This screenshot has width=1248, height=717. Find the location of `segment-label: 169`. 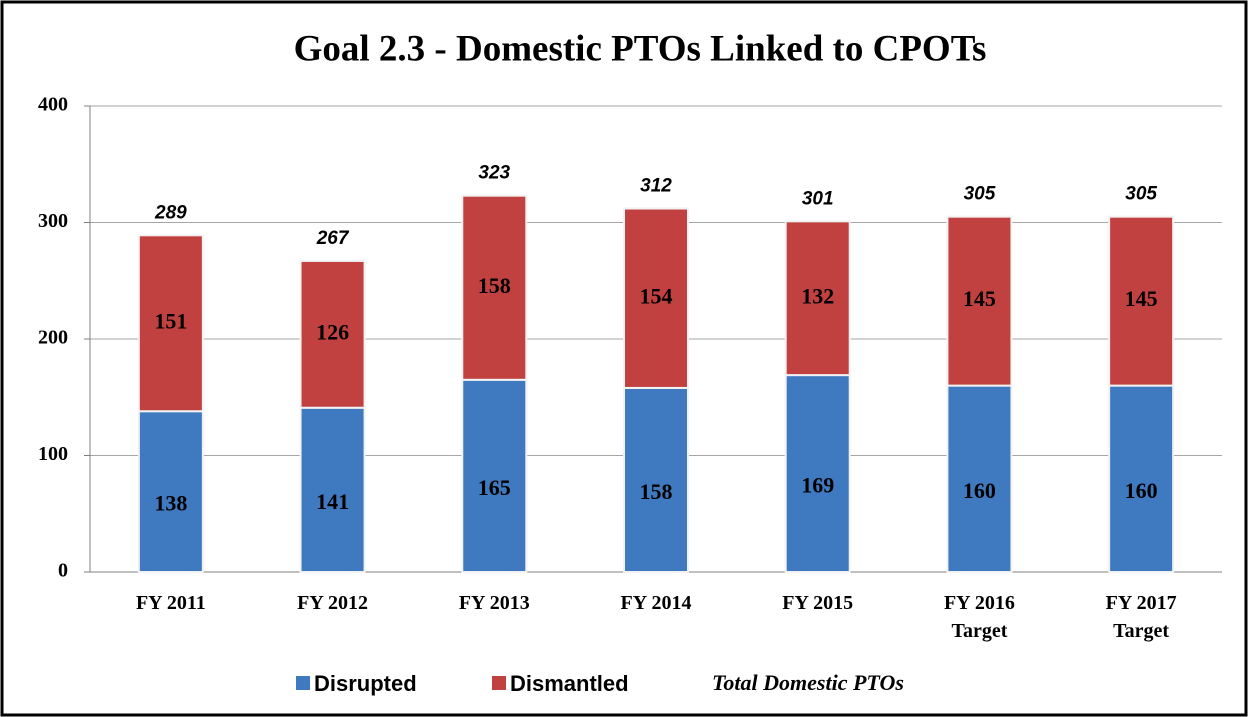

segment-label: 169 is located at coordinates (817, 485).